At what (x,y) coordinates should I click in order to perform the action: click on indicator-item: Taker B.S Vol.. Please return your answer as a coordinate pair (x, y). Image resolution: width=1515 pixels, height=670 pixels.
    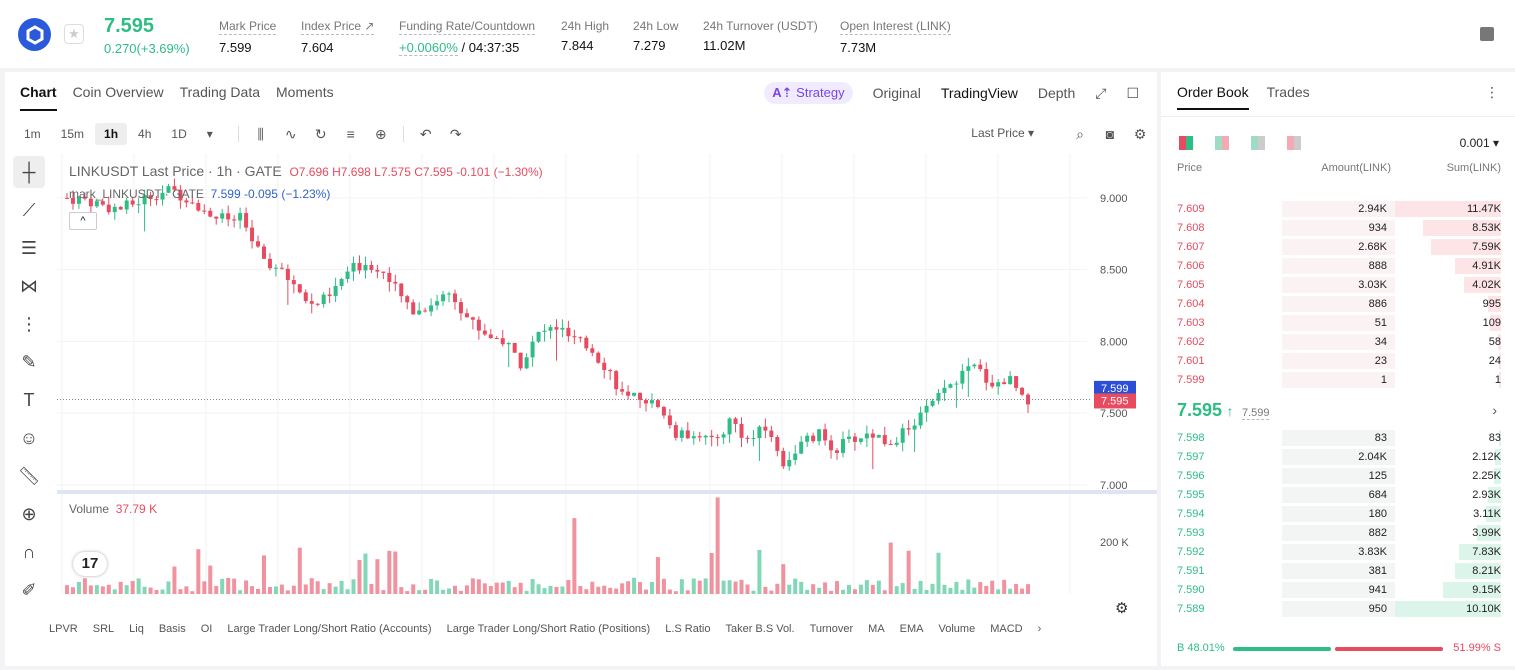
    Looking at the image, I should click on (760, 629).